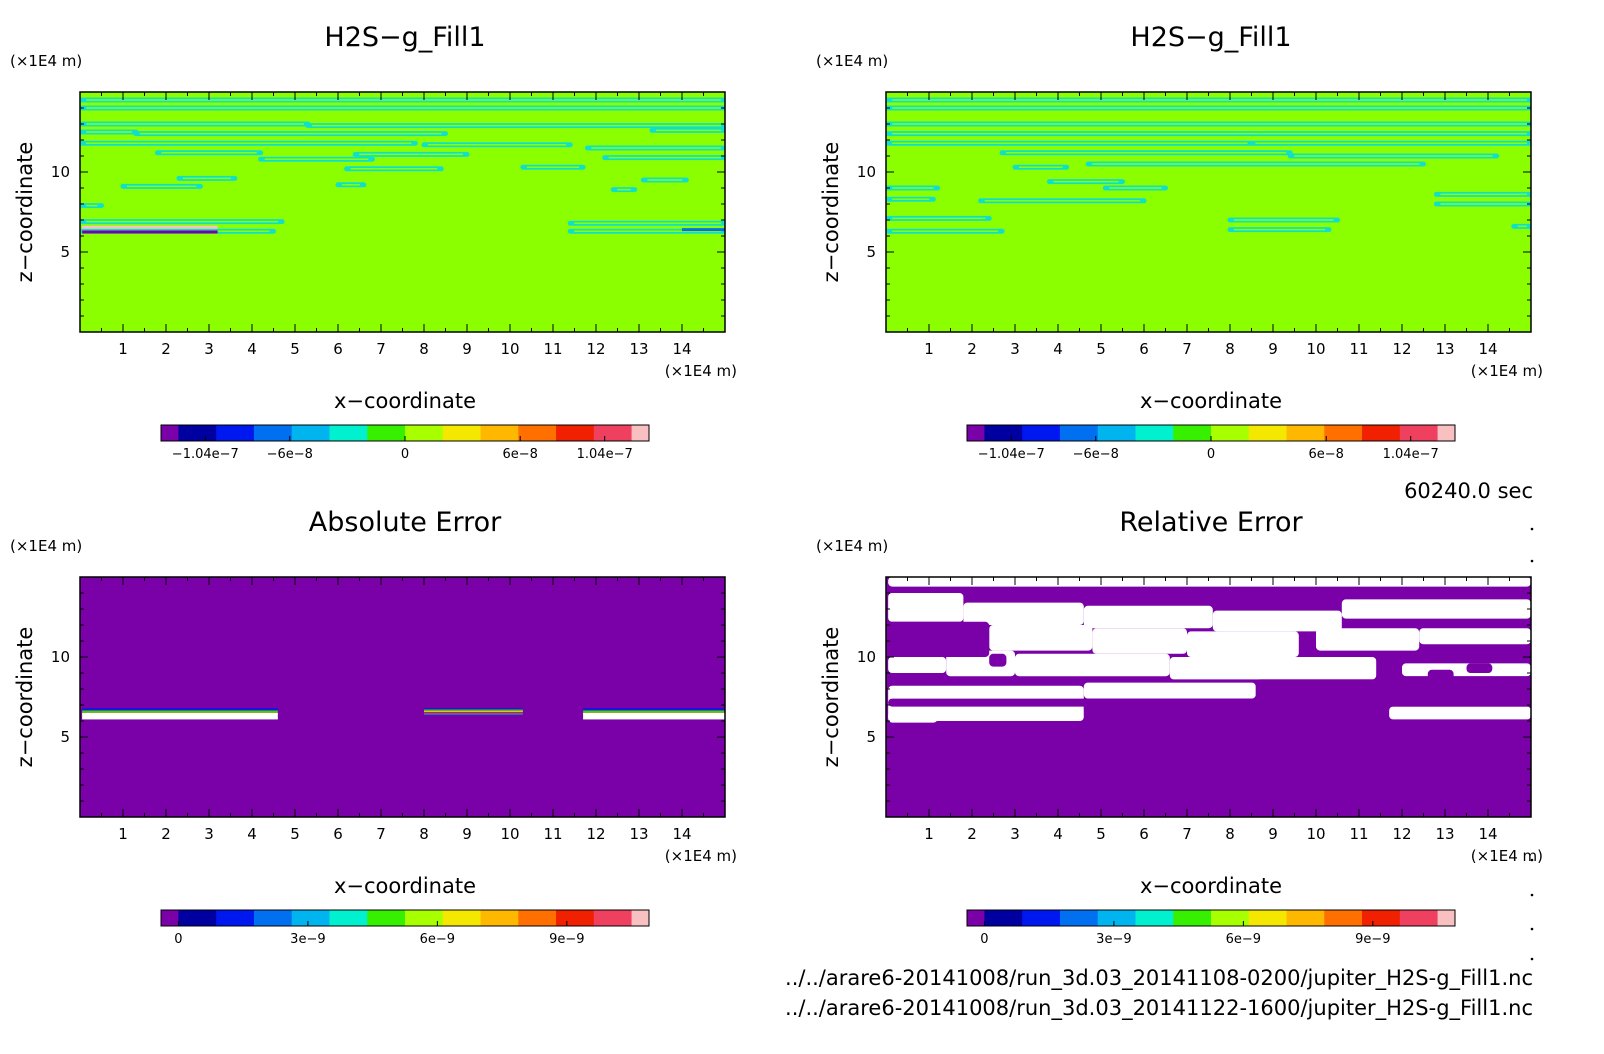 The width and height of the screenshot is (1604, 1054). Describe the element at coordinates (405, 522) in the screenshot. I see `panel-title: Absolute Error` at that location.